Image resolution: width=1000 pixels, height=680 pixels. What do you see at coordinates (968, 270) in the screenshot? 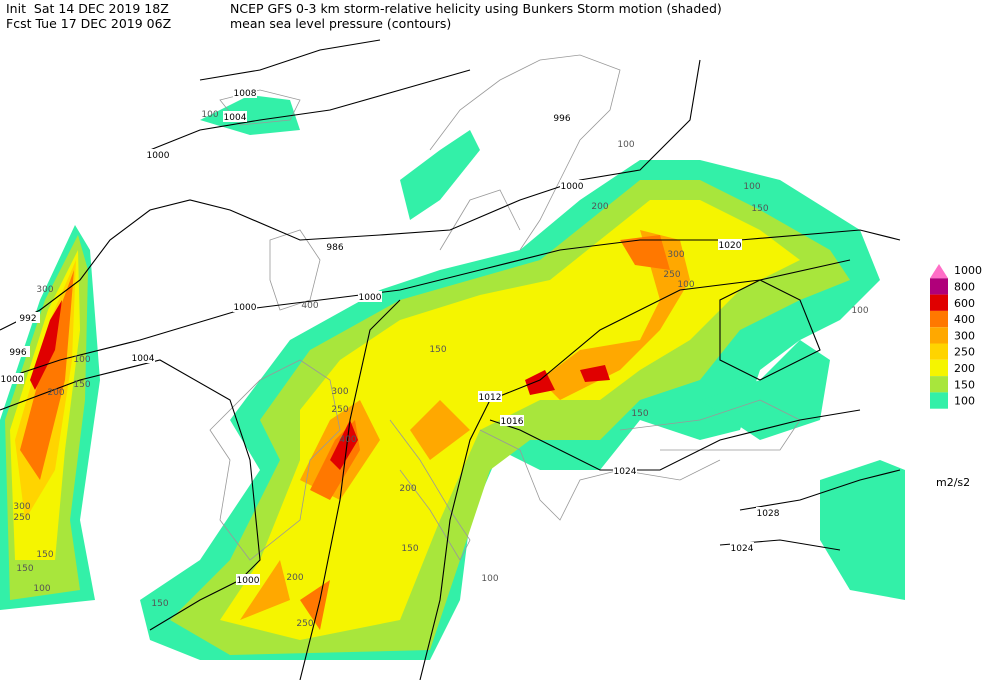
I see `legend-label: 1000` at bounding box center [968, 270].